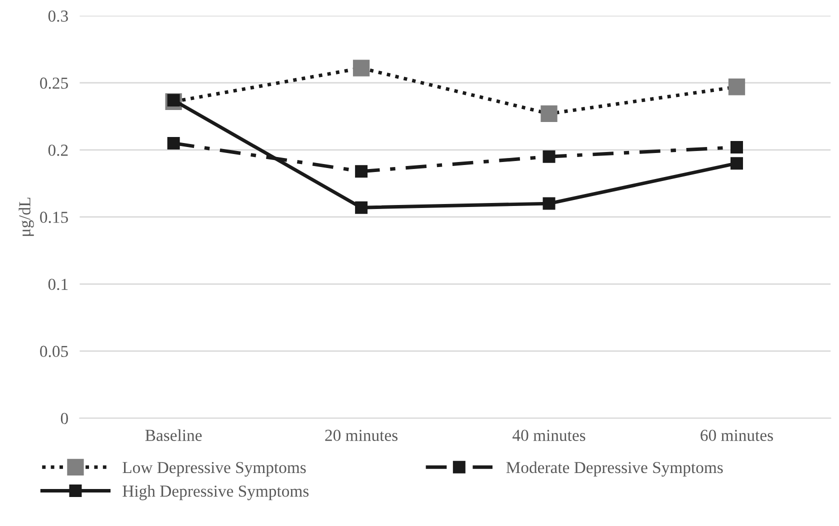 This screenshot has width=839, height=526. Describe the element at coordinates (173, 435) in the screenshot. I see `x-tick-label: Baseline` at that location.